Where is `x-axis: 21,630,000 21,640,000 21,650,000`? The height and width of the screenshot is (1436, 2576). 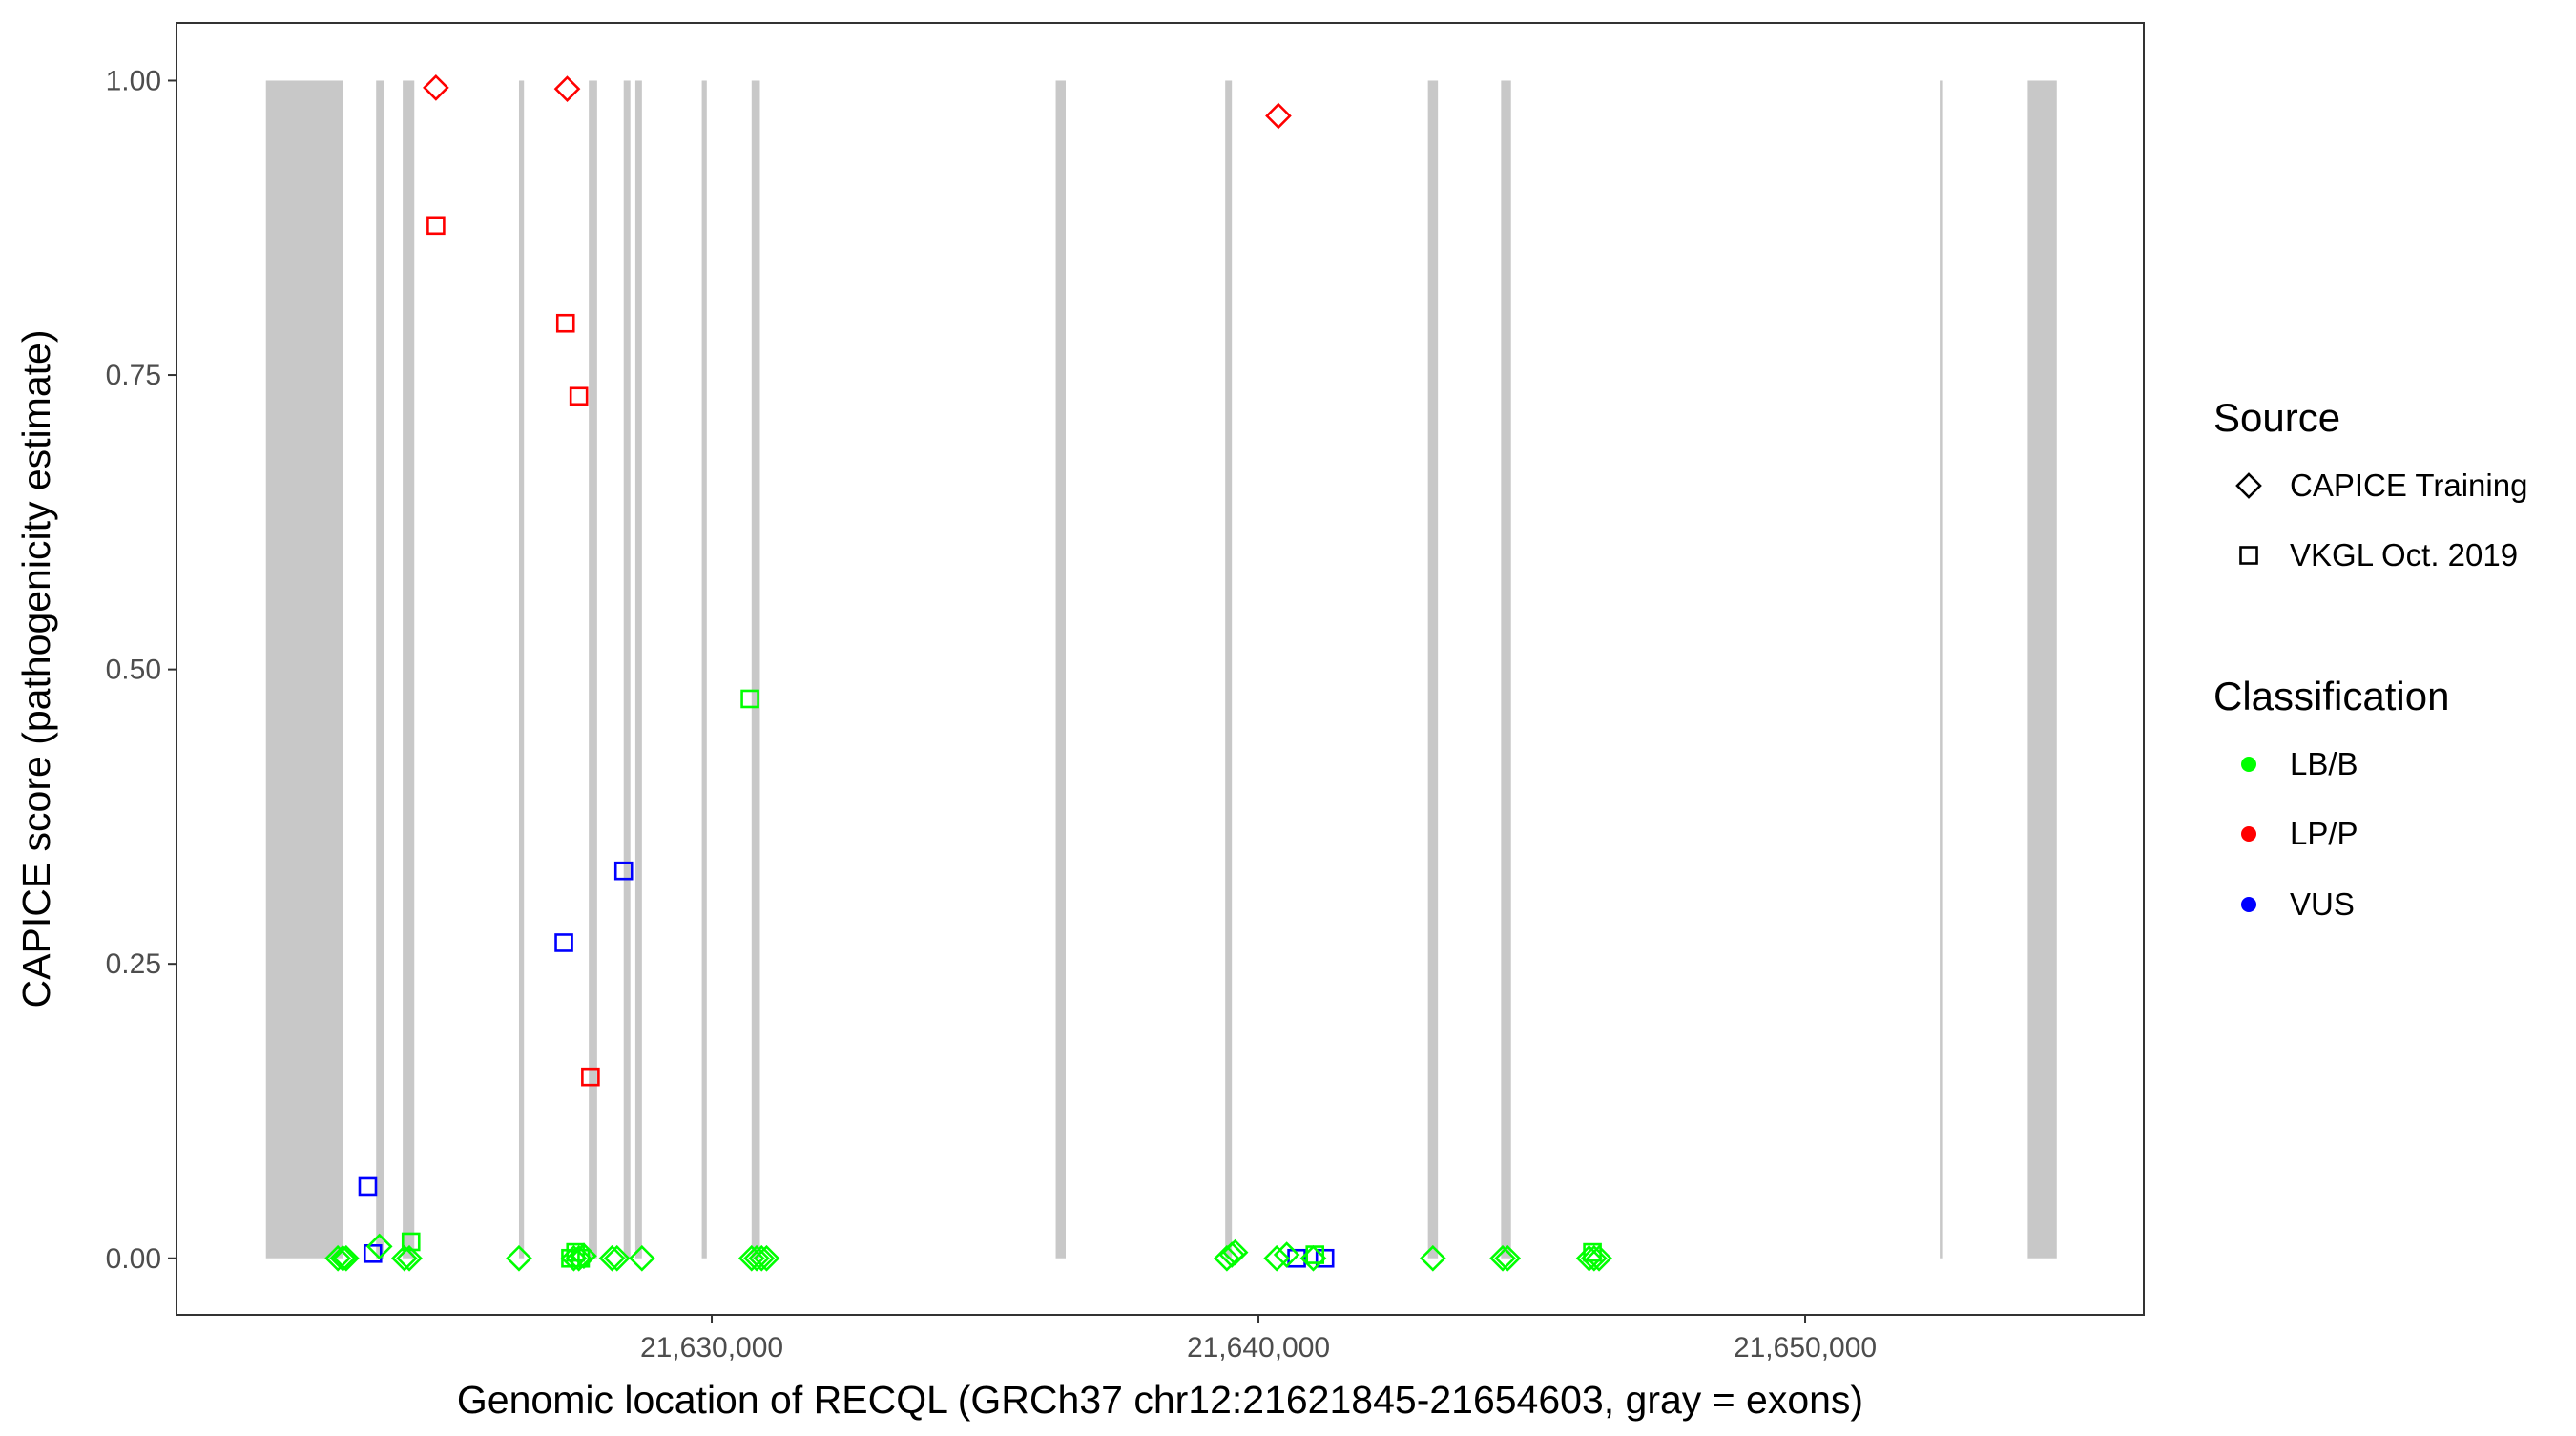 x-axis: 21,630,000 21,640,000 21,650,000 is located at coordinates (1258, 1339).